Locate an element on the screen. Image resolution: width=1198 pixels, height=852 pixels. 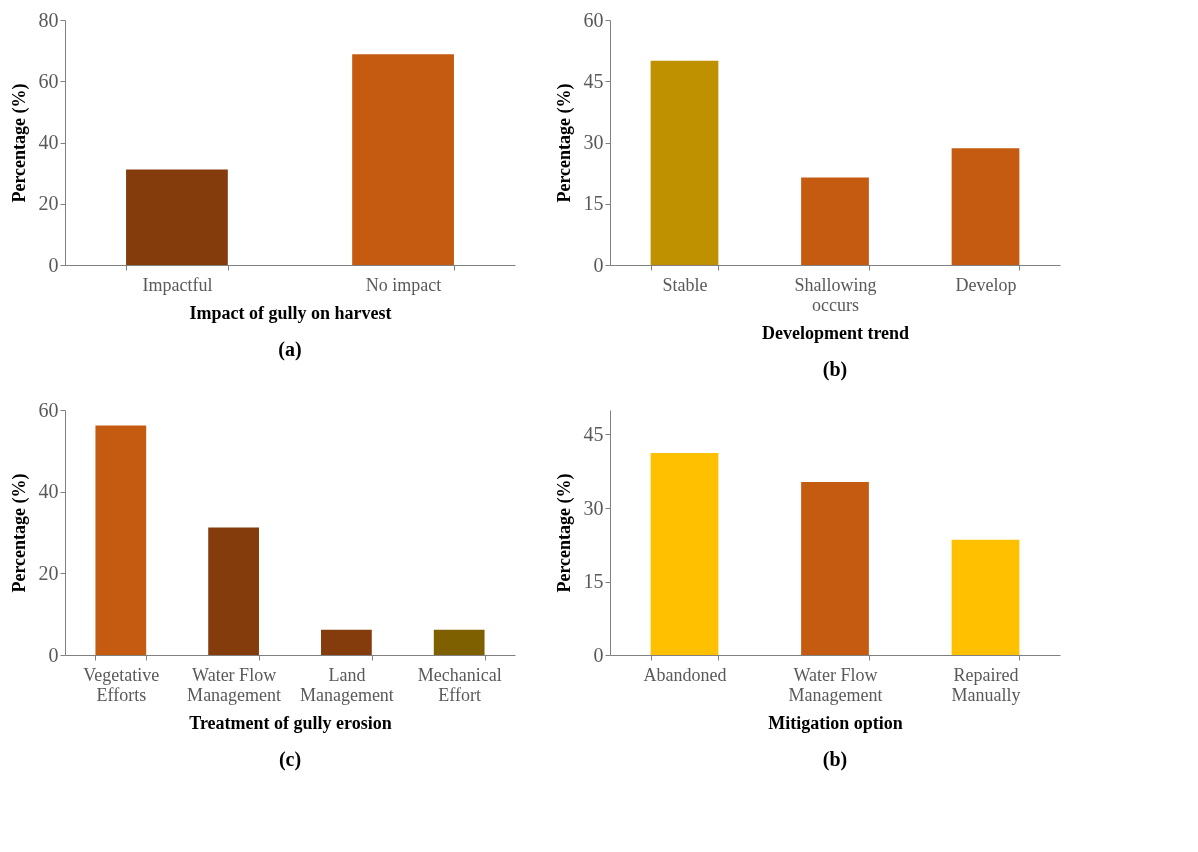
y-tick-label: 80 is located at coordinates (48, 19).